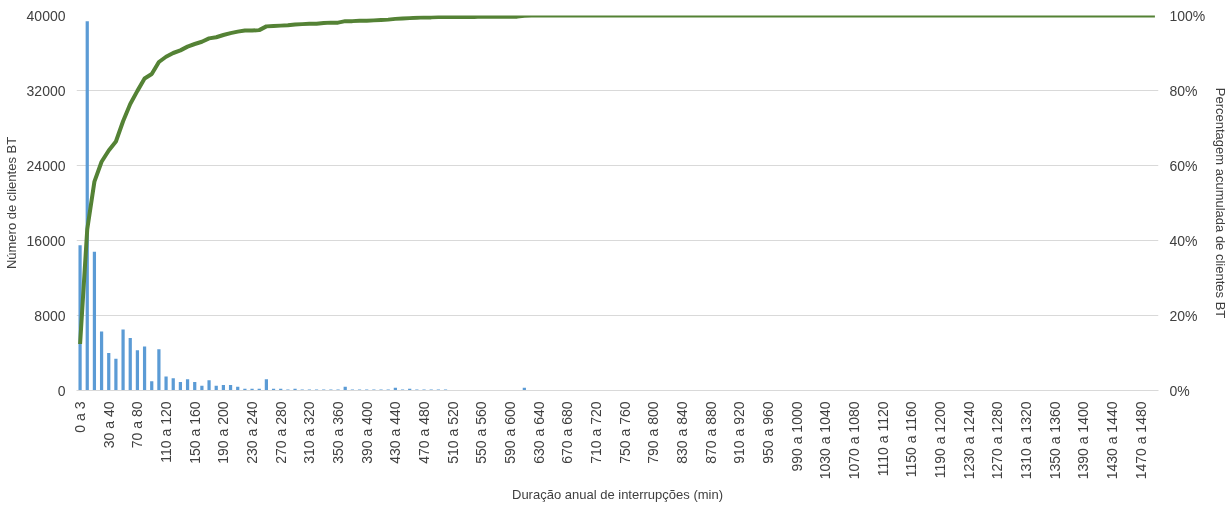 This screenshot has height=505, width=1231. What do you see at coordinates (853, 440) in the screenshot?
I see `x-tick-label: 1070 a 1080` at bounding box center [853, 440].